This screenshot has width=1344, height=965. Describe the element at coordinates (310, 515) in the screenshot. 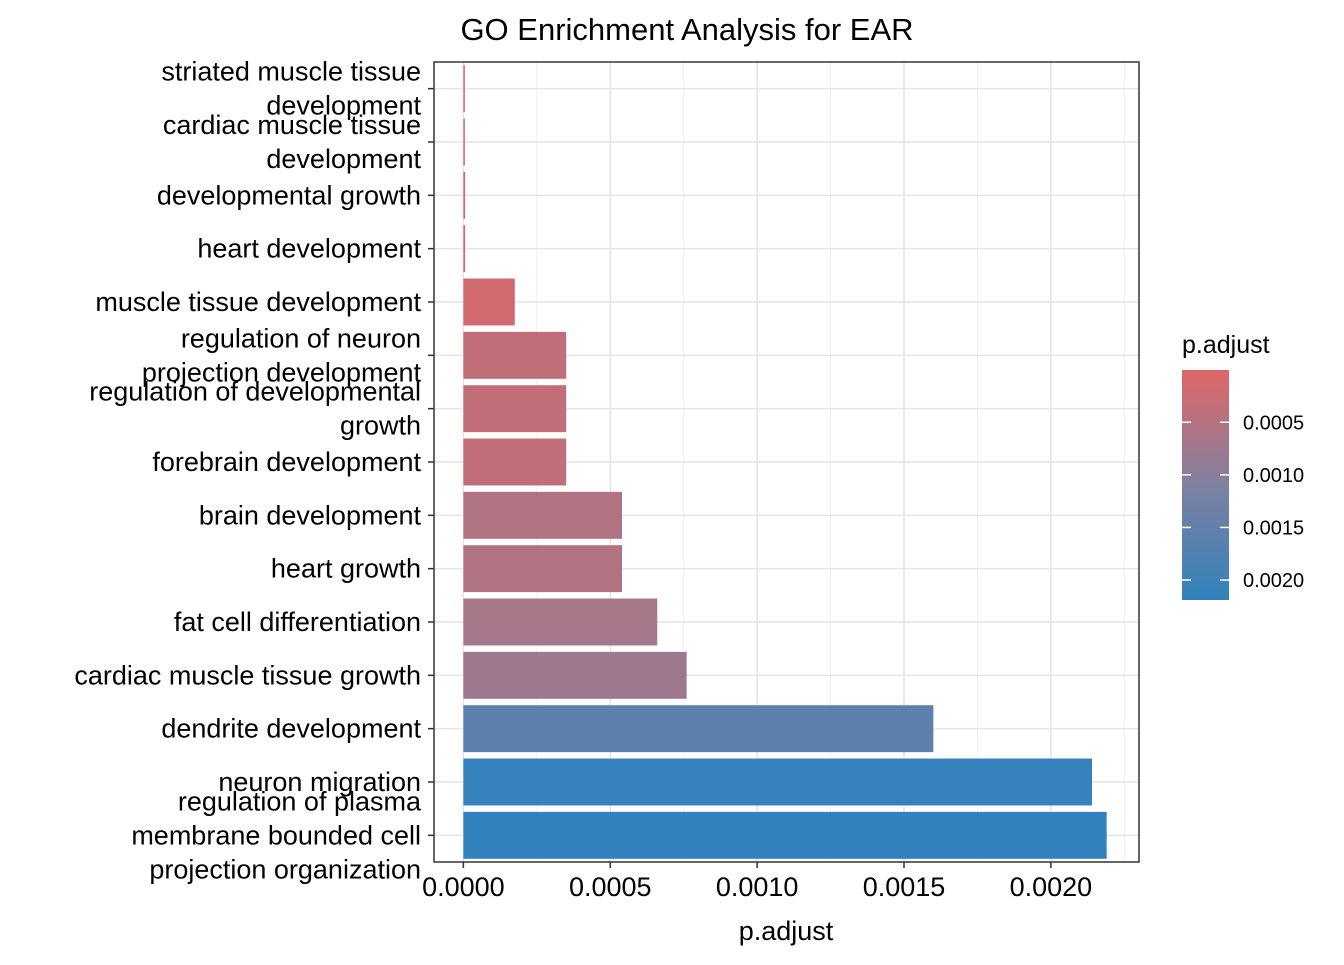

I see `y-tick-label: brain development` at that location.